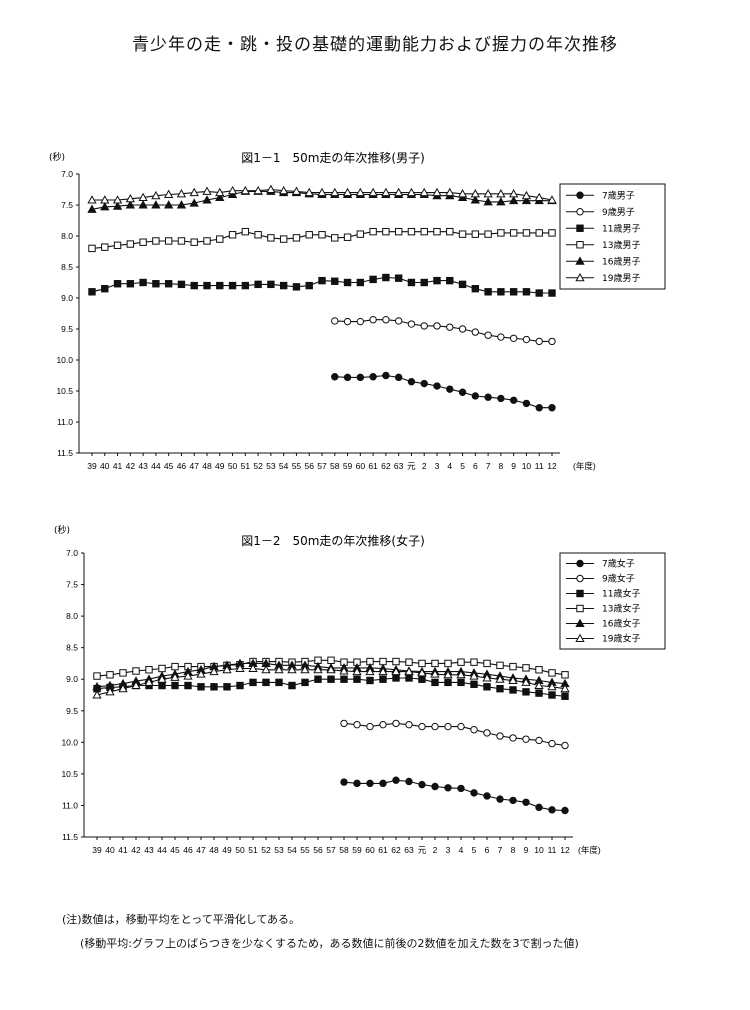 The width and height of the screenshot is (750, 1010). What do you see at coordinates (618, 195) in the screenshot?
I see `legend-label: 7歳男子` at bounding box center [618, 195].